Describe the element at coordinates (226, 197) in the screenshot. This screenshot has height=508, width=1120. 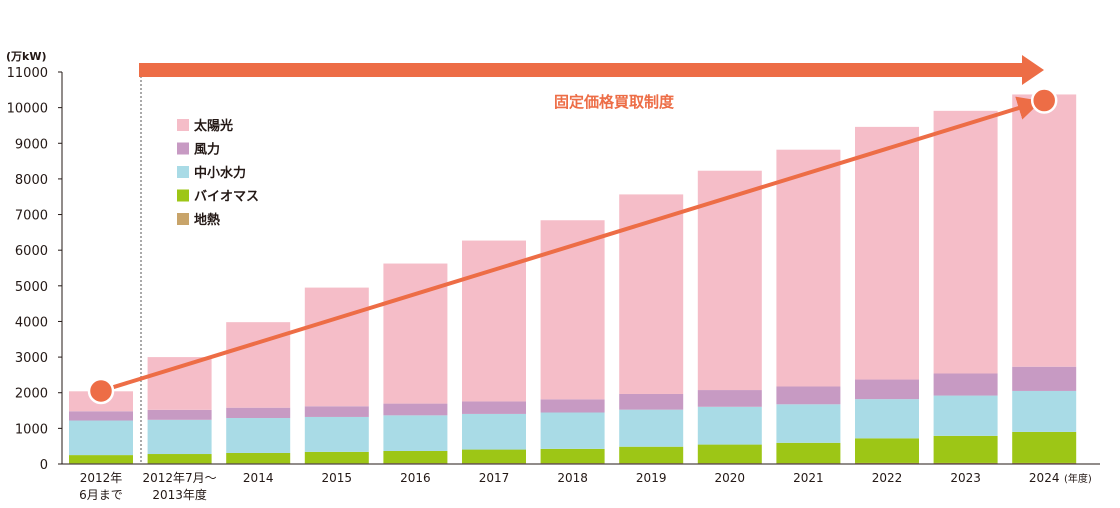
I see `legend-label: バイオマス` at that location.